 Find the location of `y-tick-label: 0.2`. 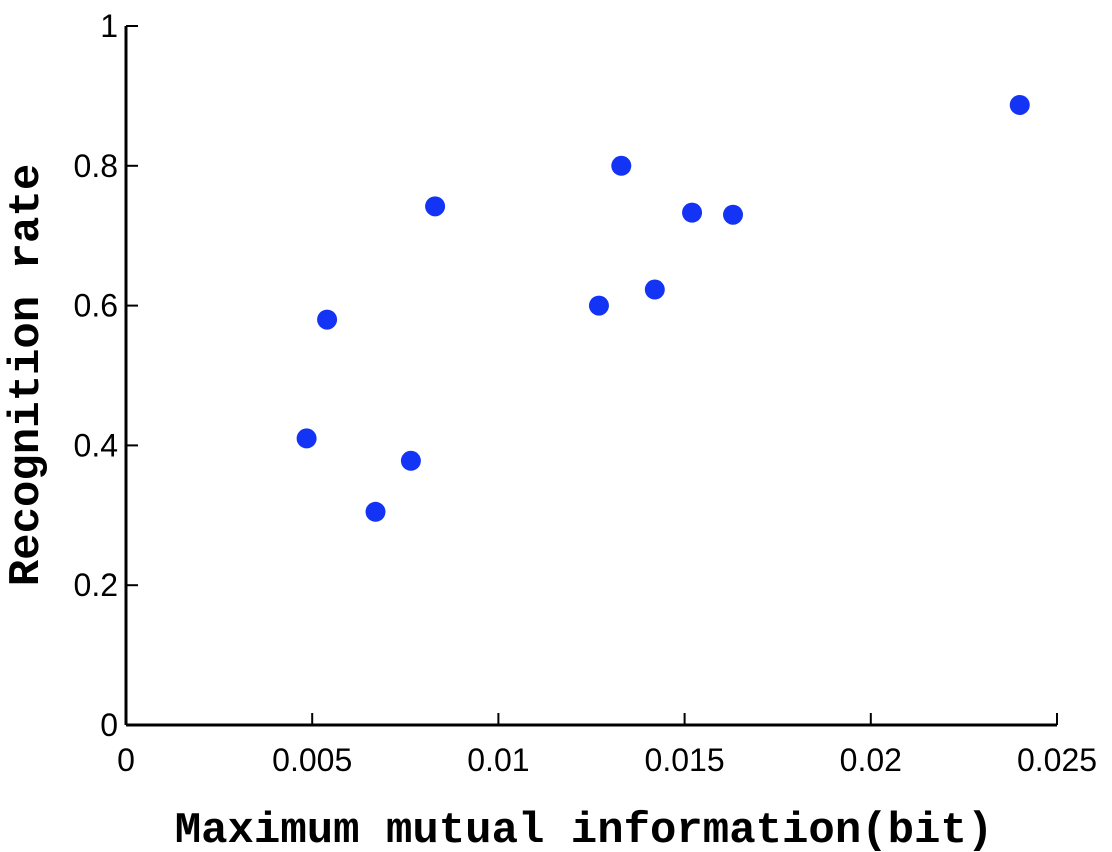

y-tick-label: 0.2 is located at coordinates (96, 585).